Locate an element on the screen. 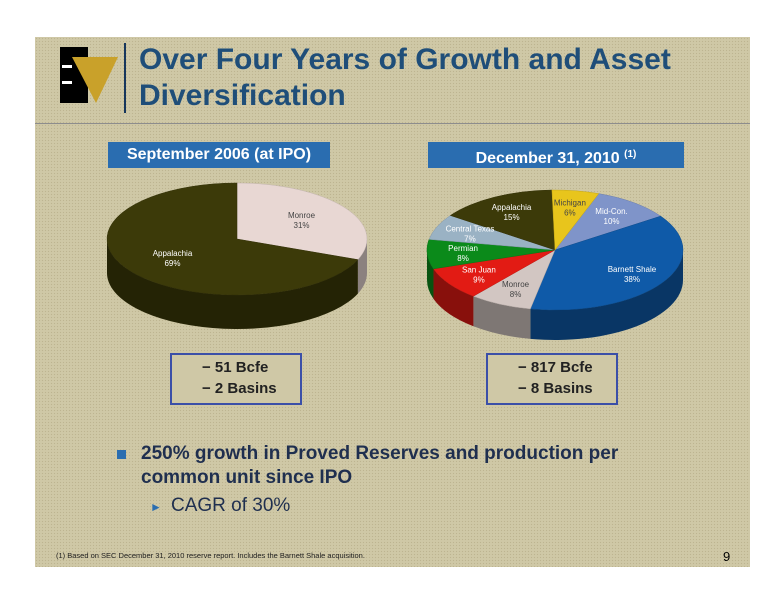  right-chart-header: December 31, 2010 (1) is located at coordinates (556, 155).